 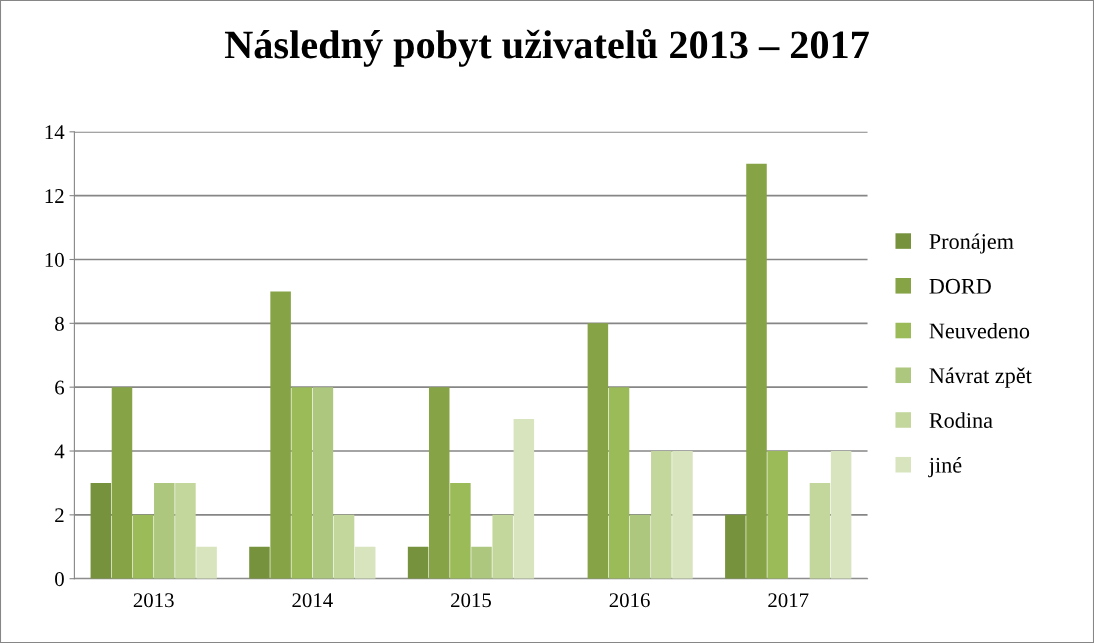 I want to click on y-tick-label: 10, so click(x=54, y=259).